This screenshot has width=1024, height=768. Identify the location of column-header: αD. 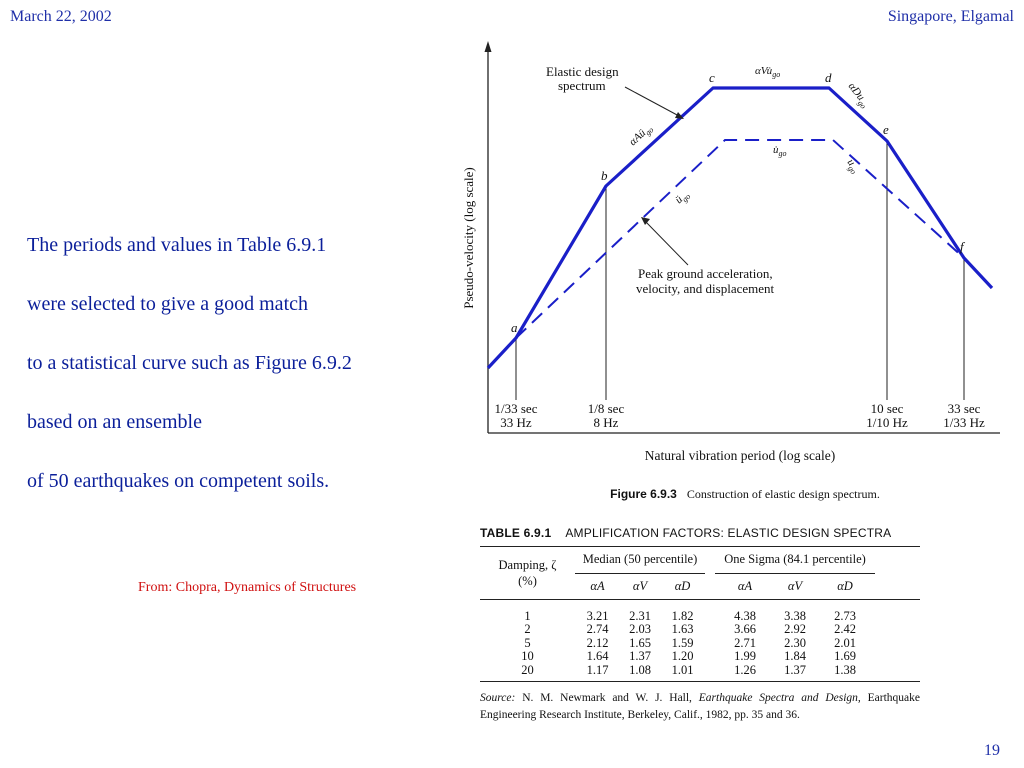
(682, 585).